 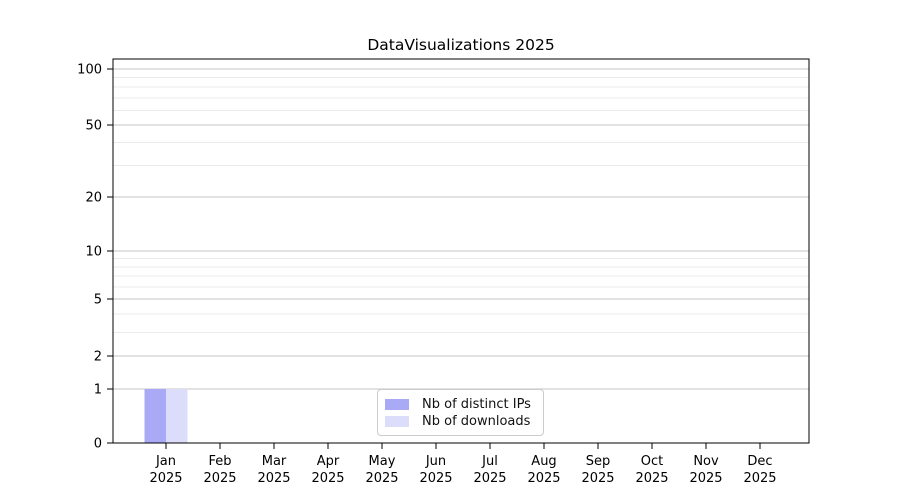 What do you see at coordinates (476, 421) in the screenshot?
I see `legend-label-downloads: Nb of downloads` at bounding box center [476, 421].